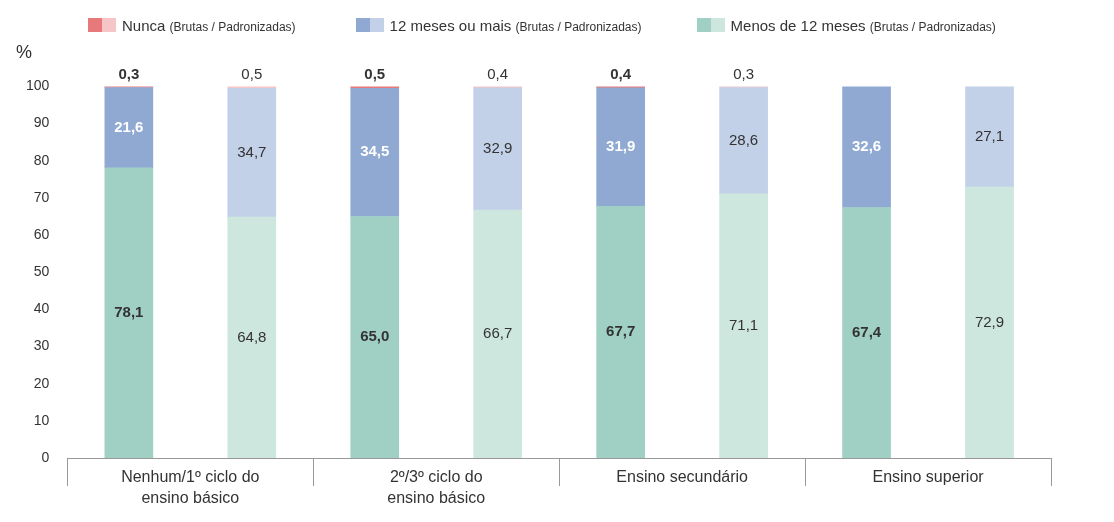 This screenshot has width=1114, height=522. I want to click on x-tick-label: Nenhum/1º ciclo do ensino básico, so click(190, 487).